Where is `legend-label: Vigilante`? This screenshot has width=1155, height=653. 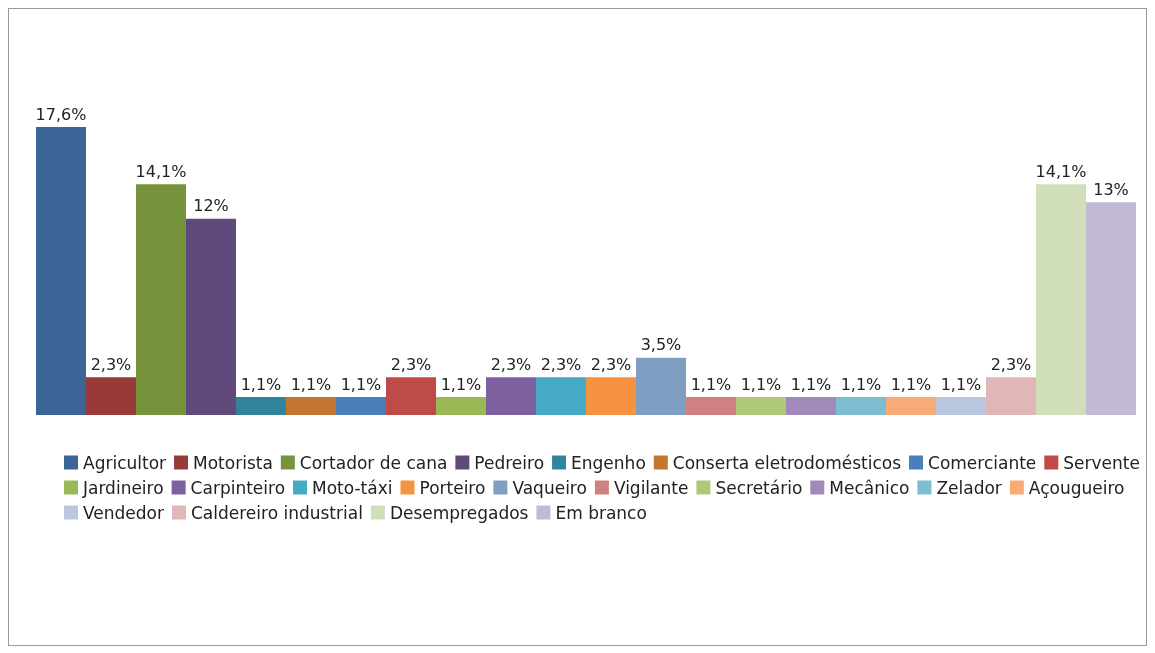
legend-label: Vigilante is located at coordinates (651, 487).